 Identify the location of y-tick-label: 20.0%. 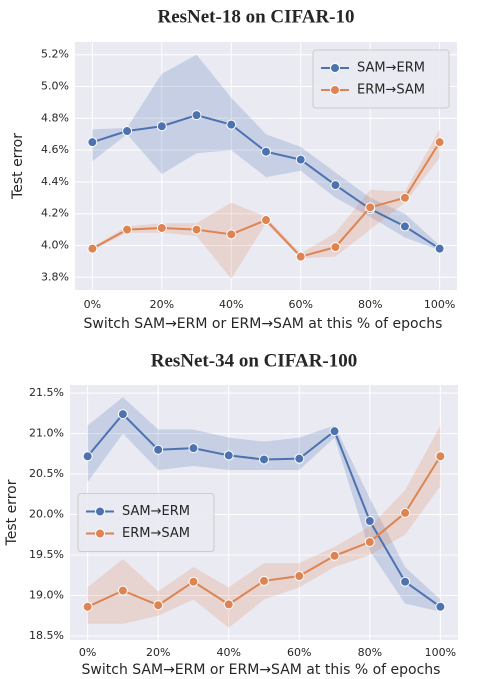
(46, 514).